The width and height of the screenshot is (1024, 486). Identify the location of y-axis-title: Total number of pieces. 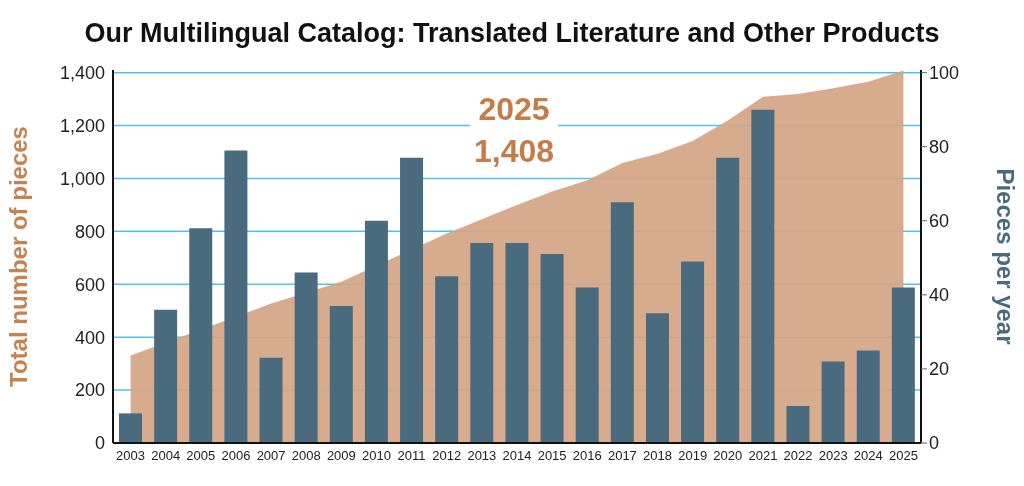
(18, 256).